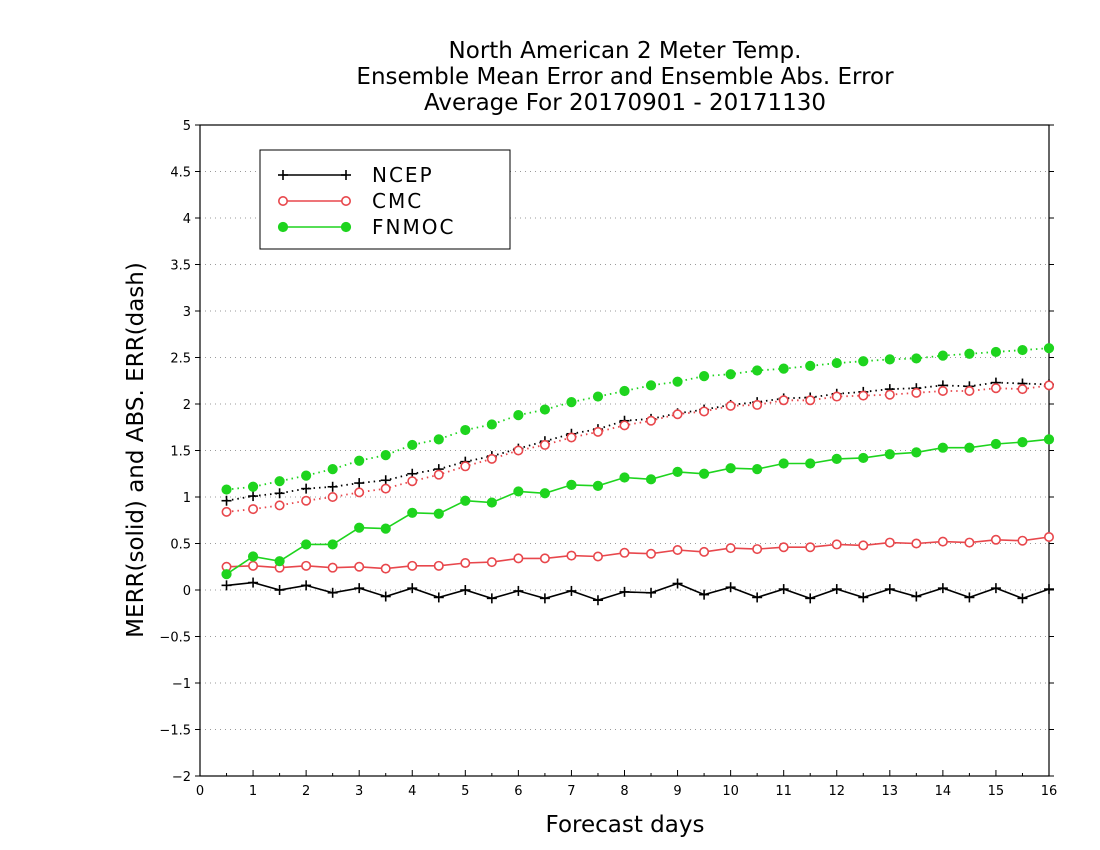 The image size is (1100, 850). Describe the element at coordinates (638, 441) in the screenshot. I see `series-ncep-abs-err-line` at that location.